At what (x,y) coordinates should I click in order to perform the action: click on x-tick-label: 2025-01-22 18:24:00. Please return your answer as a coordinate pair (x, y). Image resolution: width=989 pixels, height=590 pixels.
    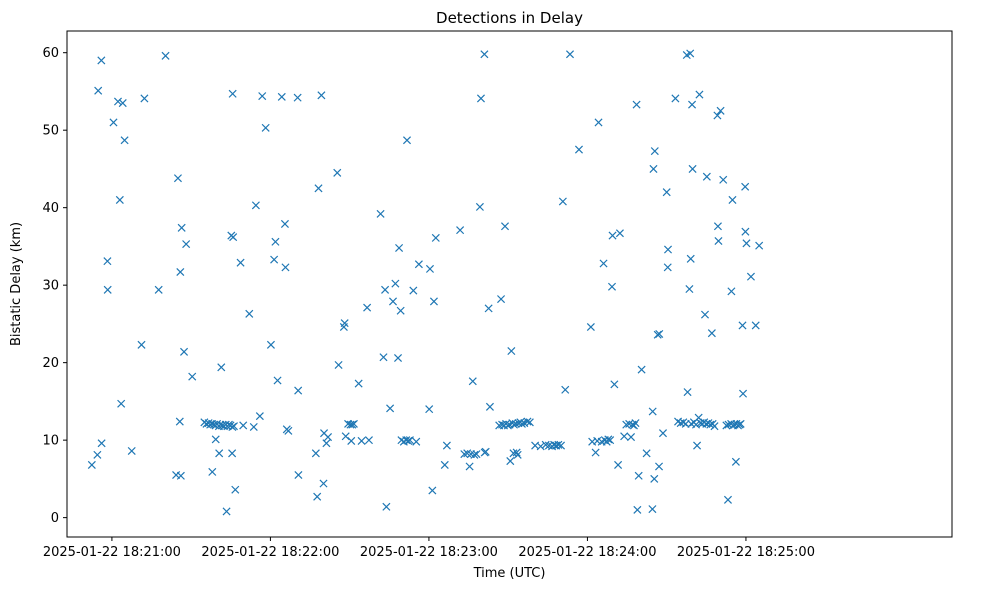
    Looking at the image, I should click on (587, 552).